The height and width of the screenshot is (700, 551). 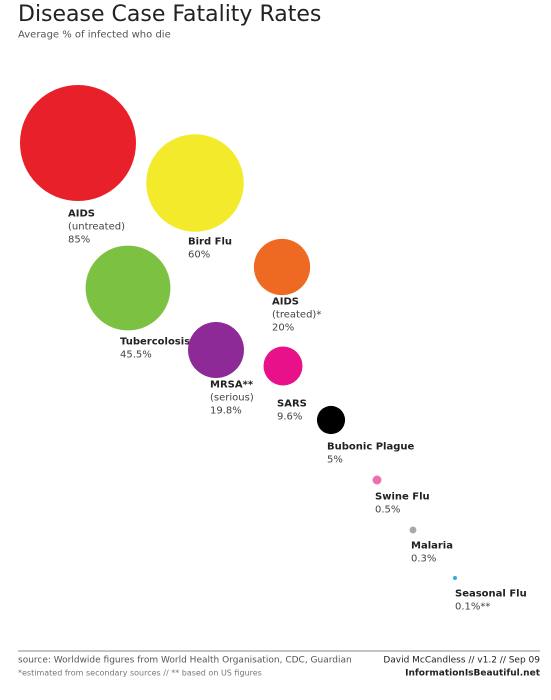 What do you see at coordinates (461, 661) in the screenshot?
I see `footer-author: David McCandless // v1.2 // Sep 09` at bounding box center [461, 661].